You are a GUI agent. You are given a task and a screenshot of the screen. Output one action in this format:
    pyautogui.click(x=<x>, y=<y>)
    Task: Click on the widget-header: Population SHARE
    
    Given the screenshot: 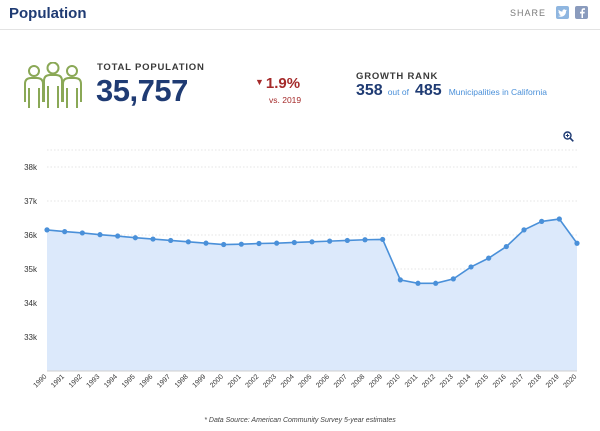 What is the action you would take?
    pyautogui.click(x=300, y=15)
    